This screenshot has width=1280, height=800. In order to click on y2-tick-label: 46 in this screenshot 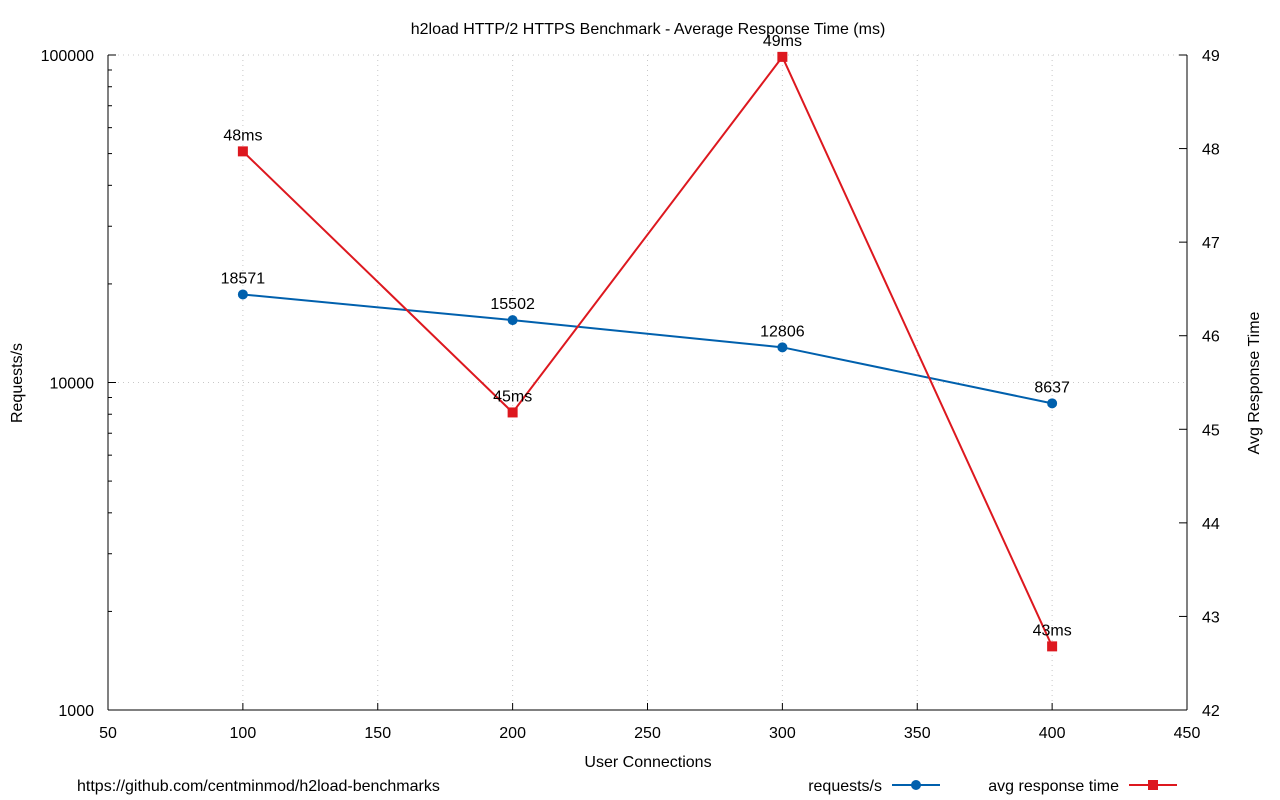, I will do `click(1211, 337)`.